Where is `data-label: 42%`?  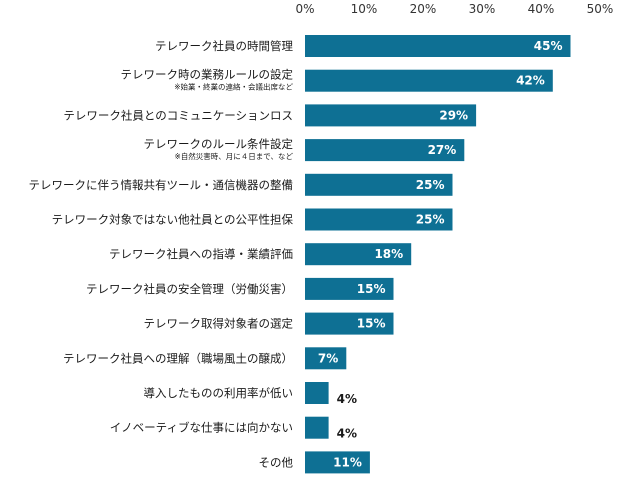
data-label: 42% is located at coordinates (530, 81).